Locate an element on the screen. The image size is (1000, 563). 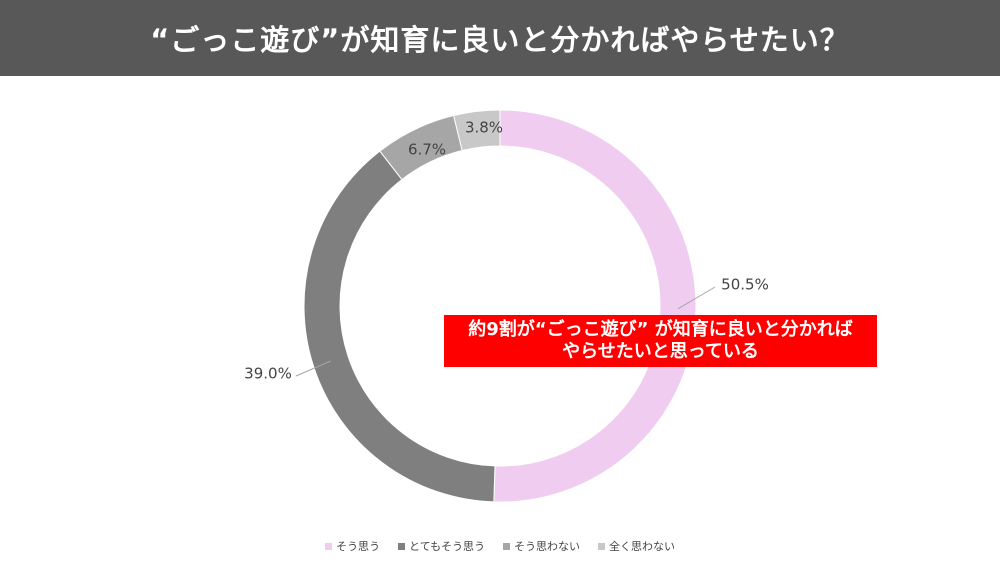
title-text: “ごっこ遊び”が知育に良いと分かればやらせたい？ is located at coordinates (500, 40).